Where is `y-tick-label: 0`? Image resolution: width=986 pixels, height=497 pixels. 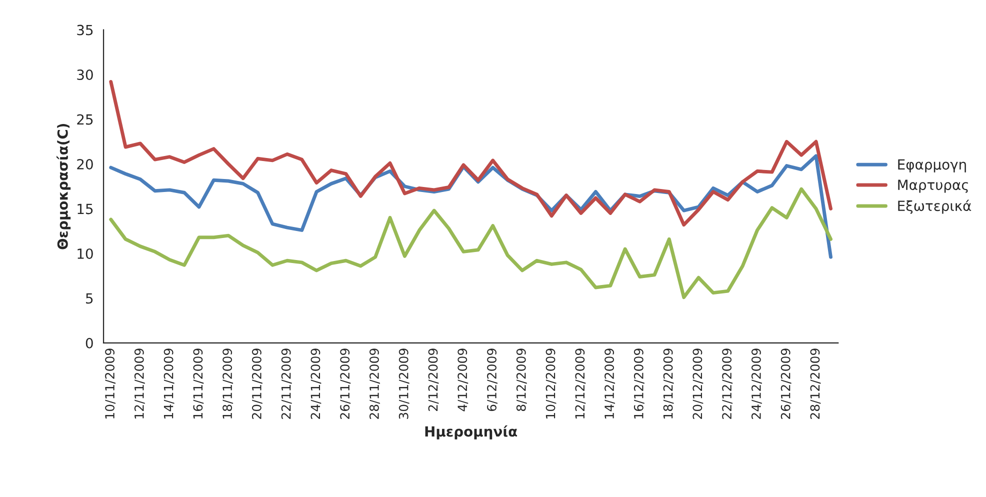
y-tick-label: 0 is located at coordinates (89, 343).